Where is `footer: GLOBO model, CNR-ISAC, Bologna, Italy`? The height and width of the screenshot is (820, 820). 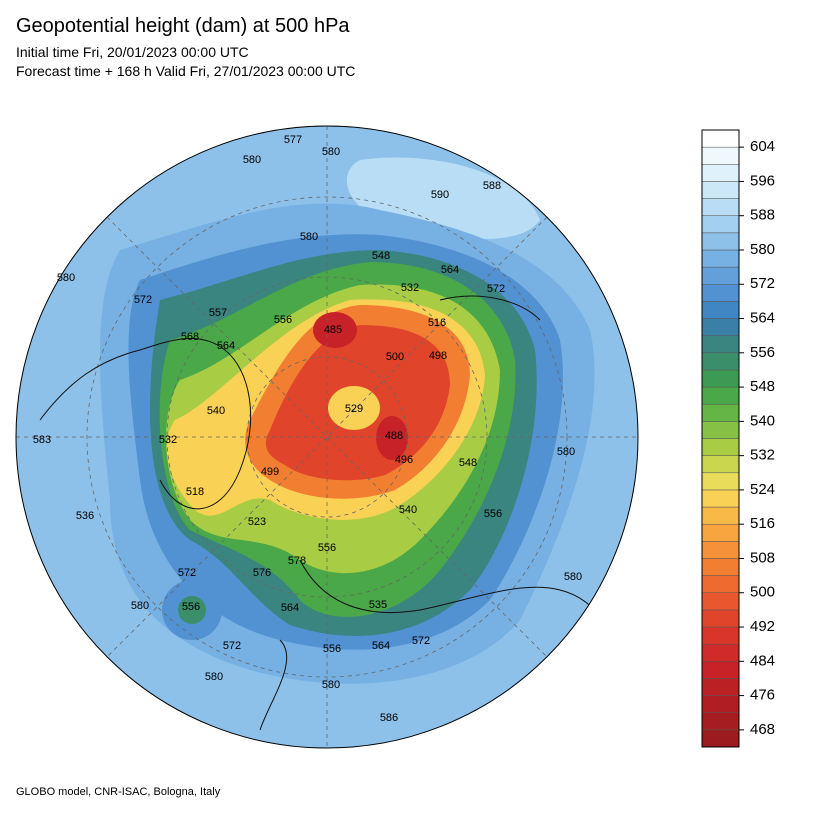 footer: GLOBO model, CNR-ISAC, Bologna, Italy is located at coordinates (118, 792).